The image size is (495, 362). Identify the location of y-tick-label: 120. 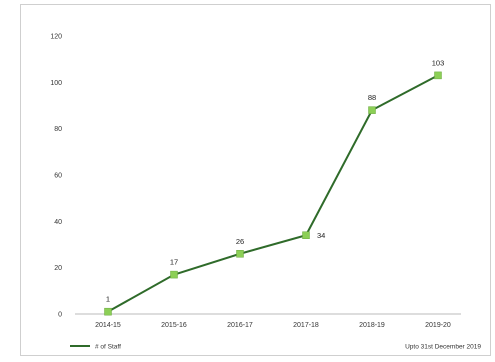
(56, 37).